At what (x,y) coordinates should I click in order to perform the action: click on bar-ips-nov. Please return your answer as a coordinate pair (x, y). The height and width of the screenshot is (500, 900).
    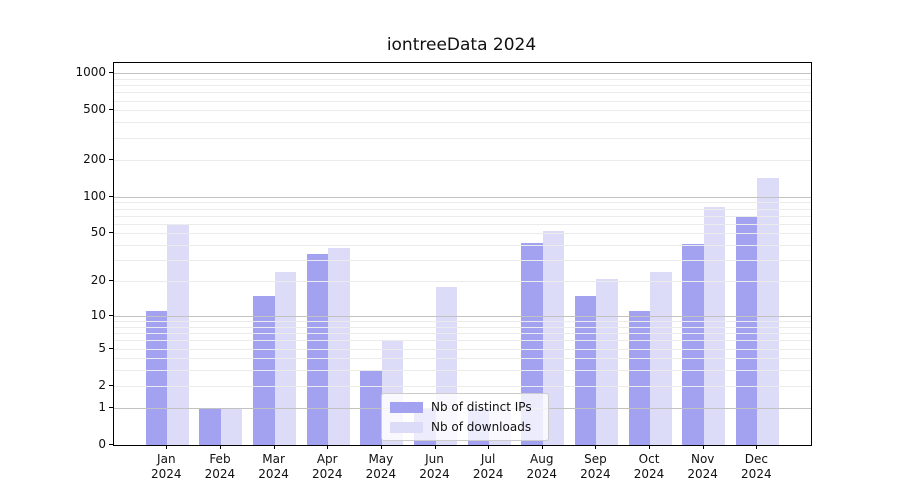
    Looking at the image, I should click on (693, 344).